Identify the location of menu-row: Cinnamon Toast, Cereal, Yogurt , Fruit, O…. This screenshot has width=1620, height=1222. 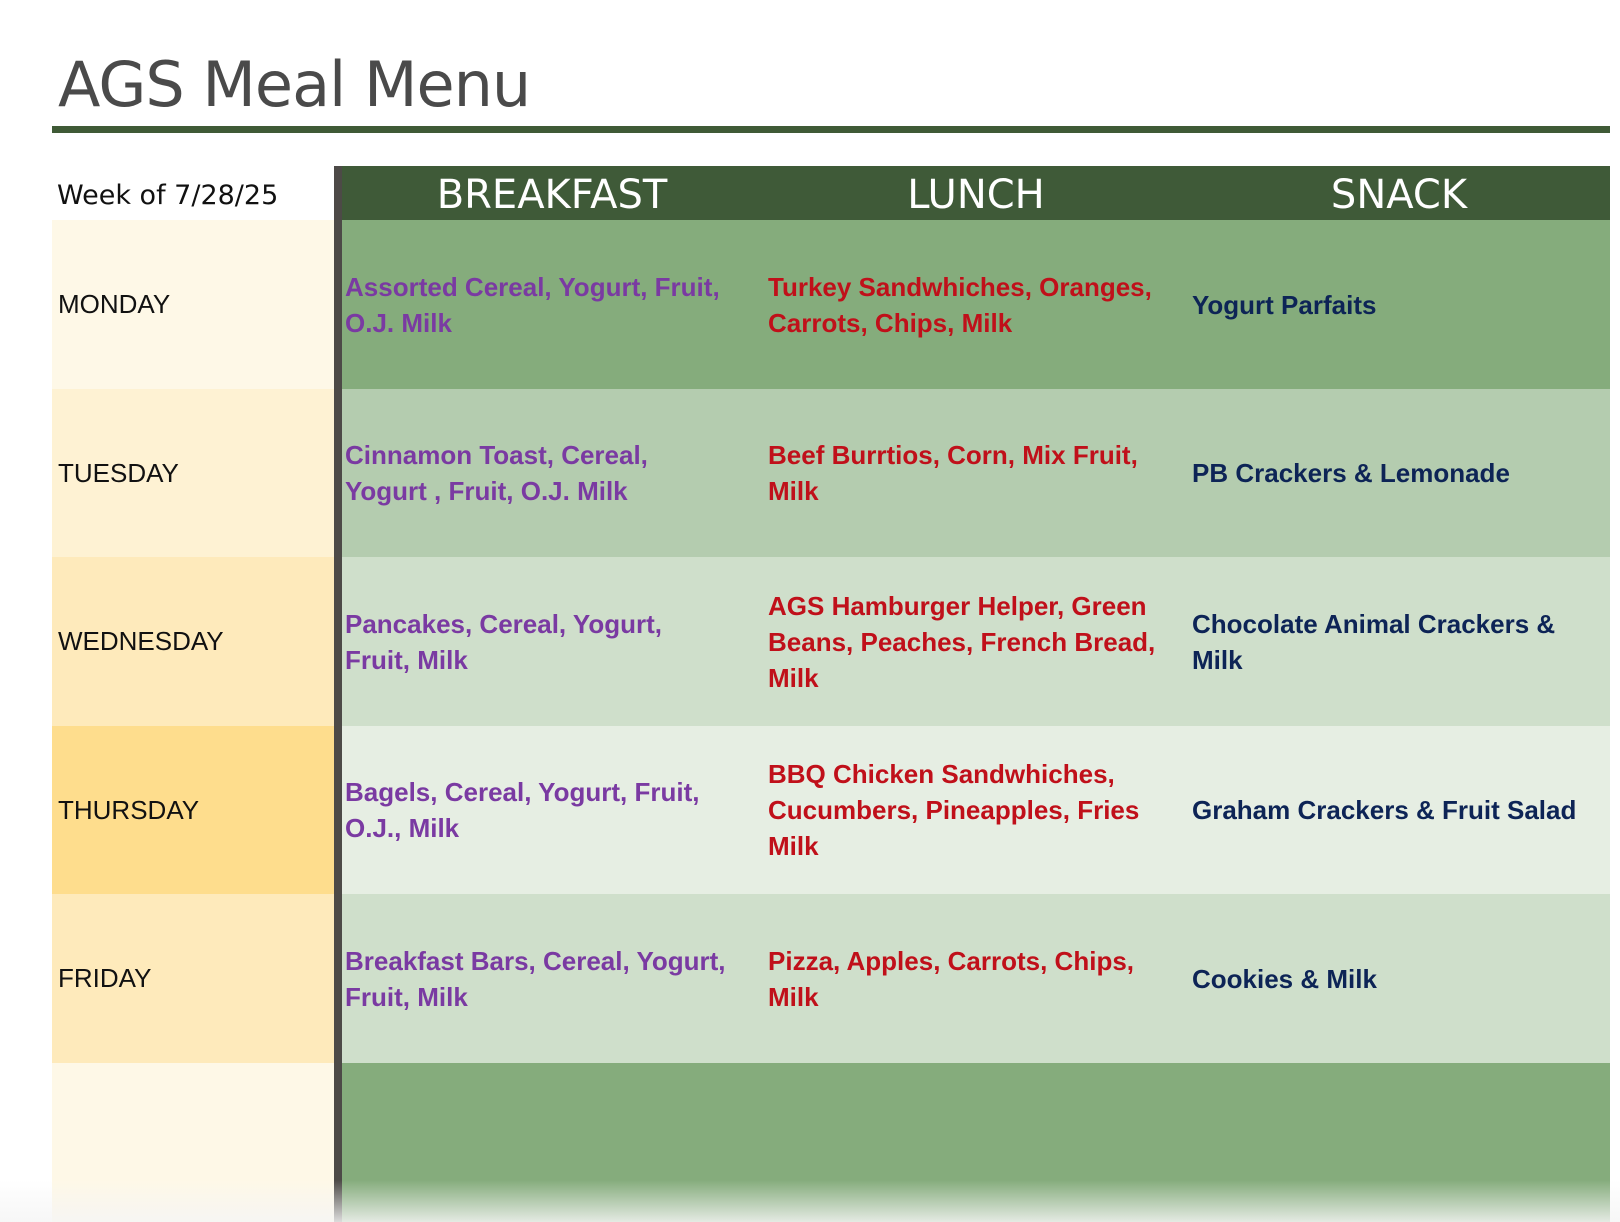
(976, 473).